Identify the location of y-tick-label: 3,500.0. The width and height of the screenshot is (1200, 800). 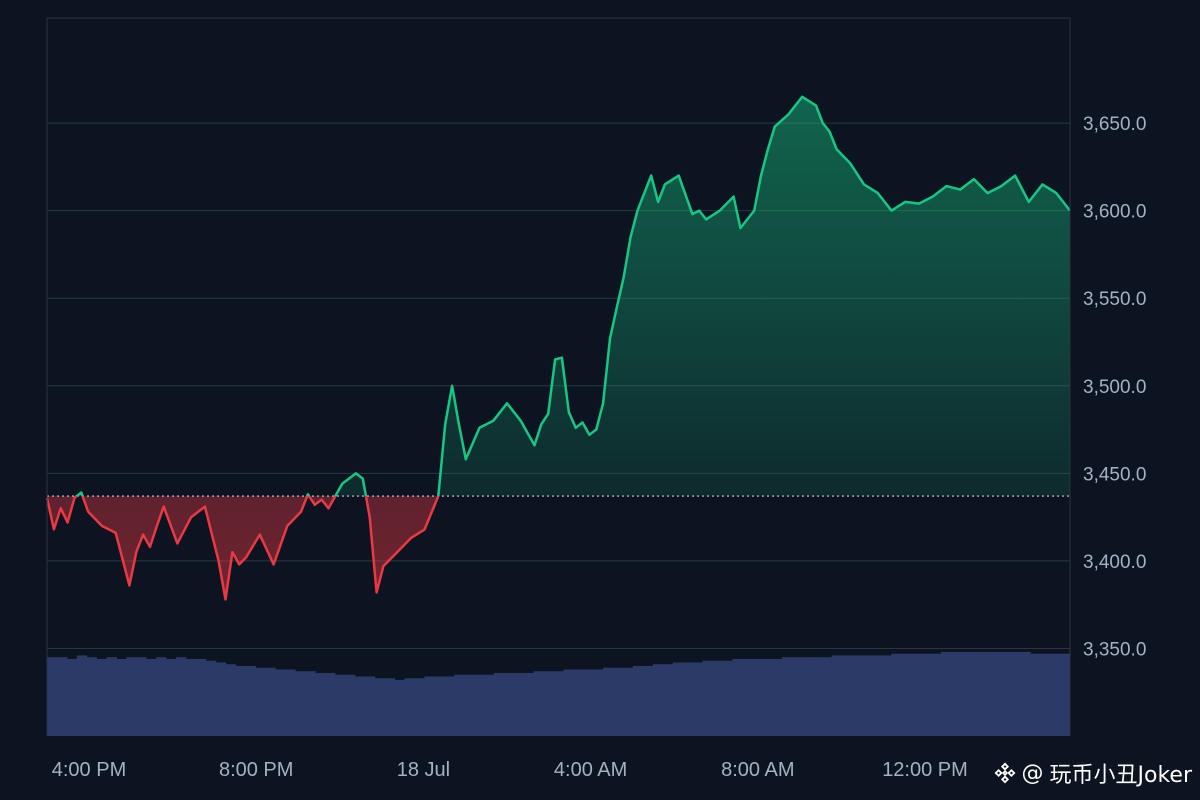
(1114, 387).